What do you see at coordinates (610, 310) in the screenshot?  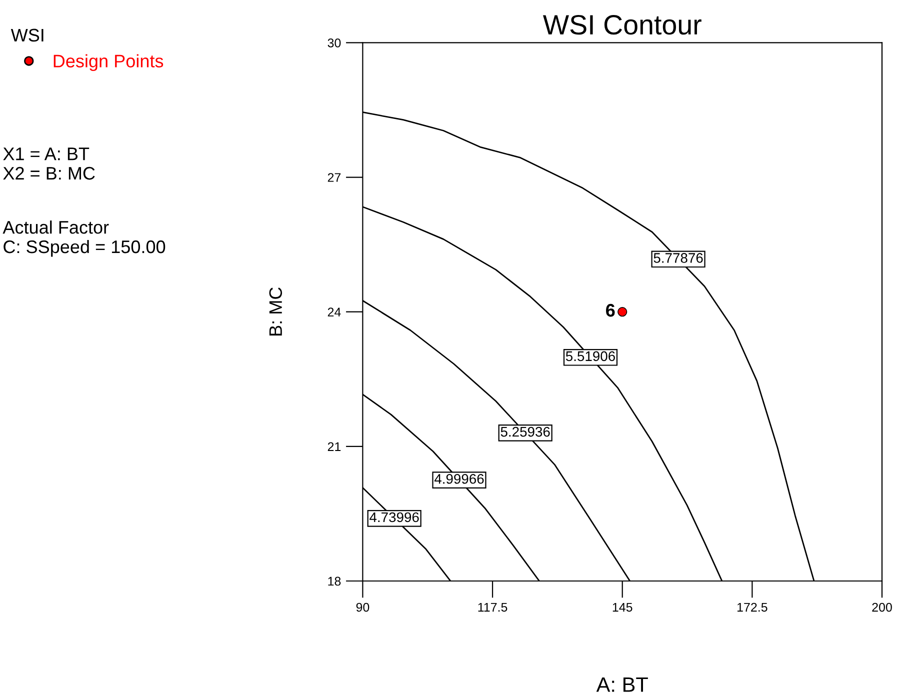 I see `annotation: 6` at bounding box center [610, 310].